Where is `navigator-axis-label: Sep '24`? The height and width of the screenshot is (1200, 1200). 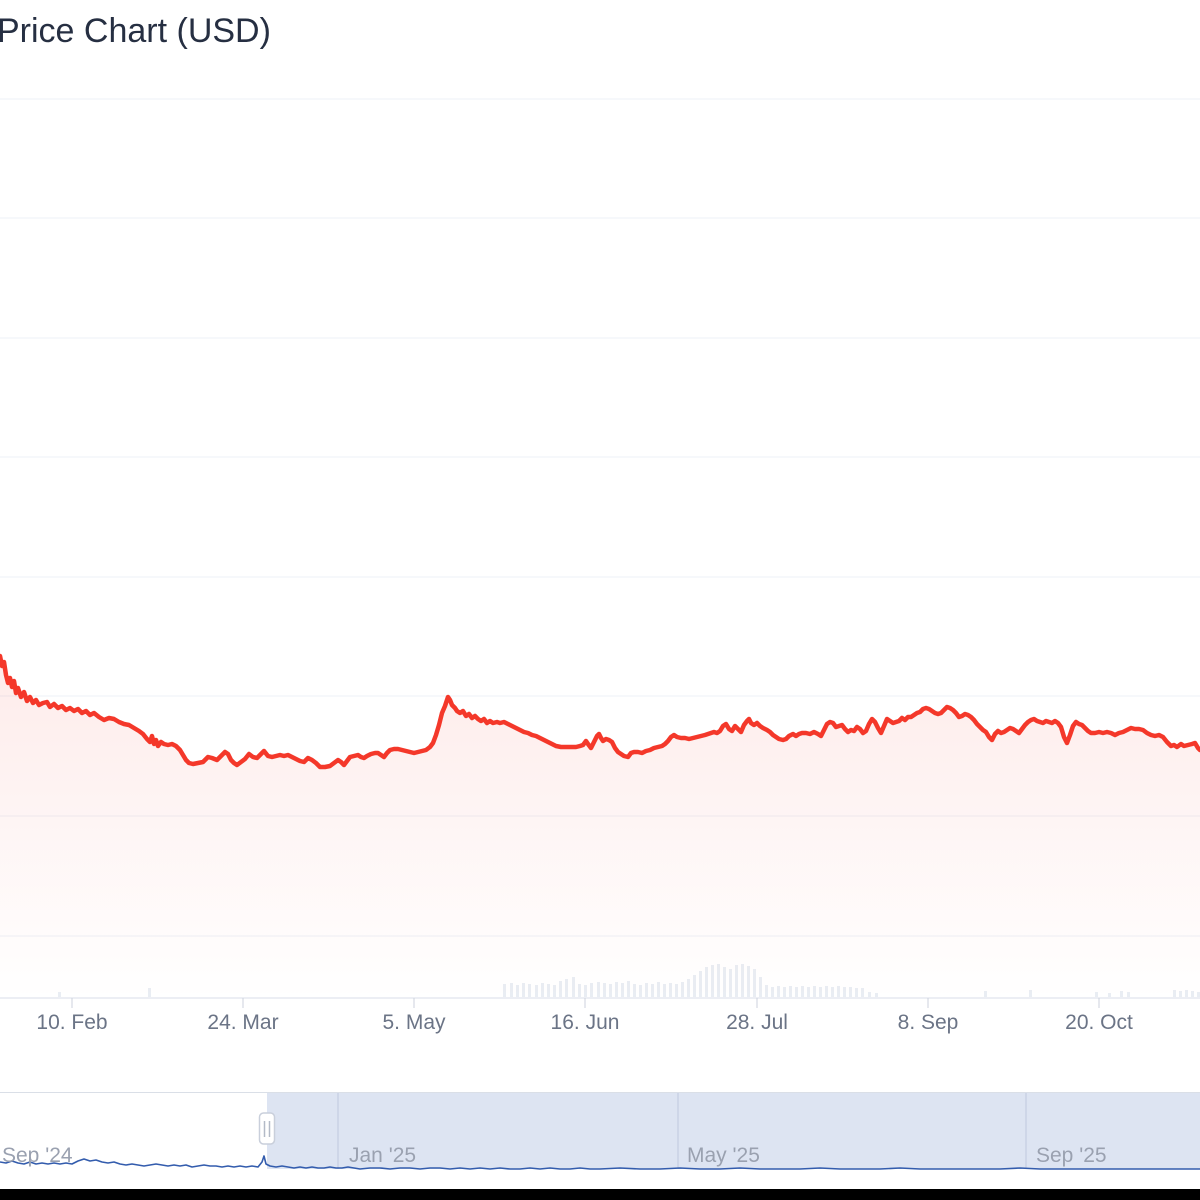 navigator-axis-label: Sep '24 is located at coordinates (37, 1155).